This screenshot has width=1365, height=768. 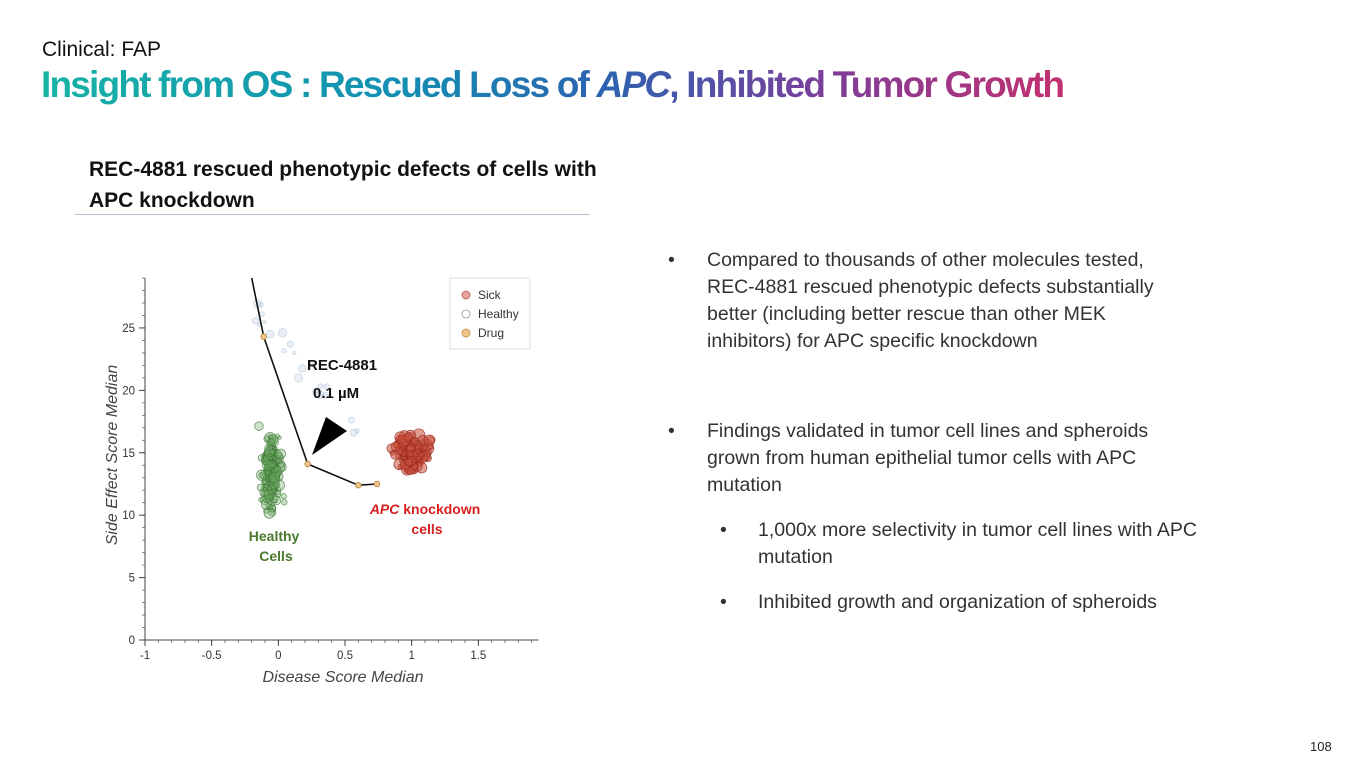 What do you see at coordinates (276, 546) in the screenshot?
I see `healthy-cells-label: Healthy Cells` at bounding box center [276, 546].